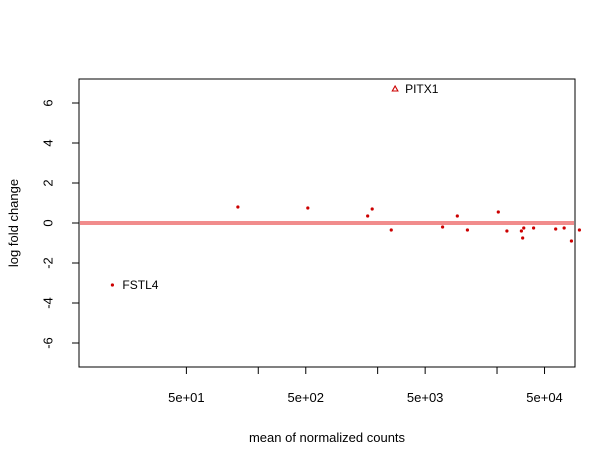  What do you see at coordinates (327, 437) in the screenshot?
I see `x-axis-label: mean of normalized counts` at bounding box center [327, 437].